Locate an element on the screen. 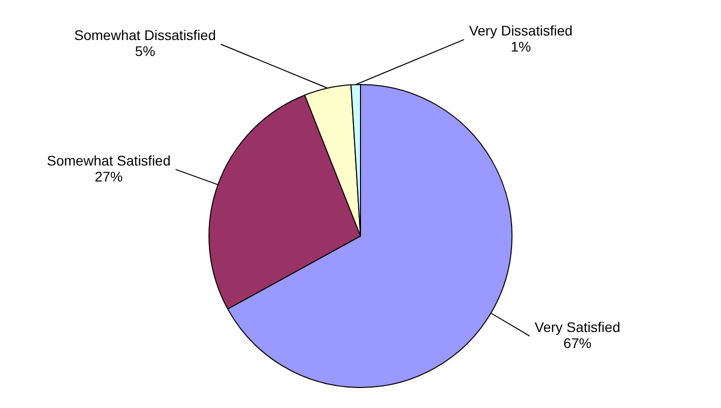  data-label: 27% is located at coordinates (108, 176).